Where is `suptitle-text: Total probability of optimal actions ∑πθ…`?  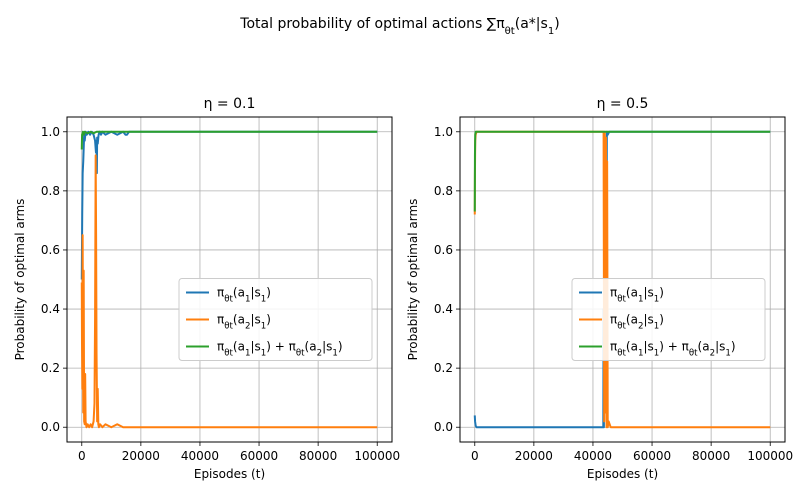
suptitle-text: Total probability of optimal actions ∑πθ… is located at coordinates (399, 26).